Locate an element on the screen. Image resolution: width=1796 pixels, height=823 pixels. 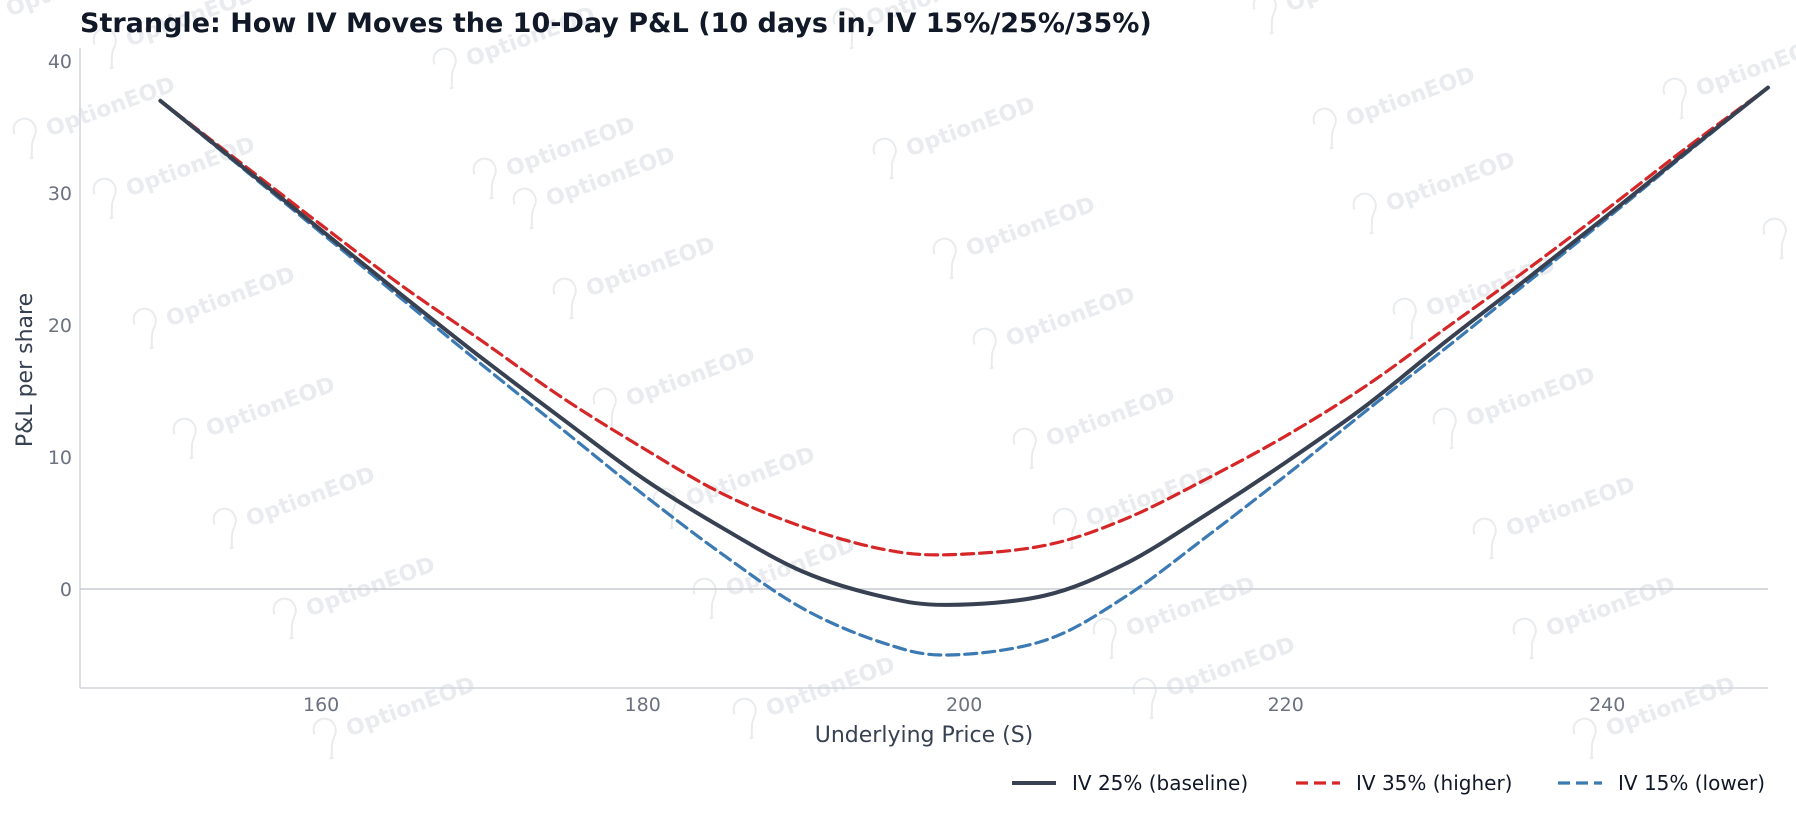
y-tick-label: 30 is located at coordinates (60, 194).